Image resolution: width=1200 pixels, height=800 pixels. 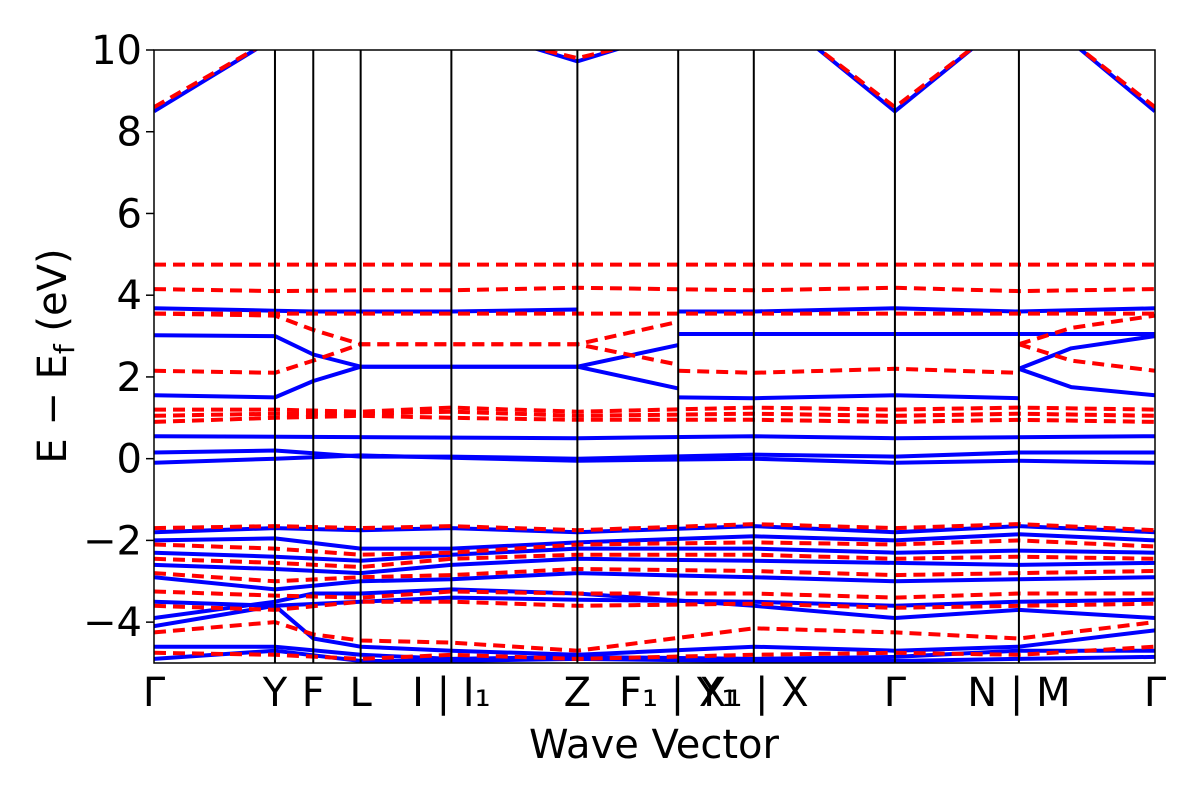 What do you see at coordinates (451, 693) in the screenshot?
I see `x-tick-label-4: I | I₁` at bounding box center [451, 693].